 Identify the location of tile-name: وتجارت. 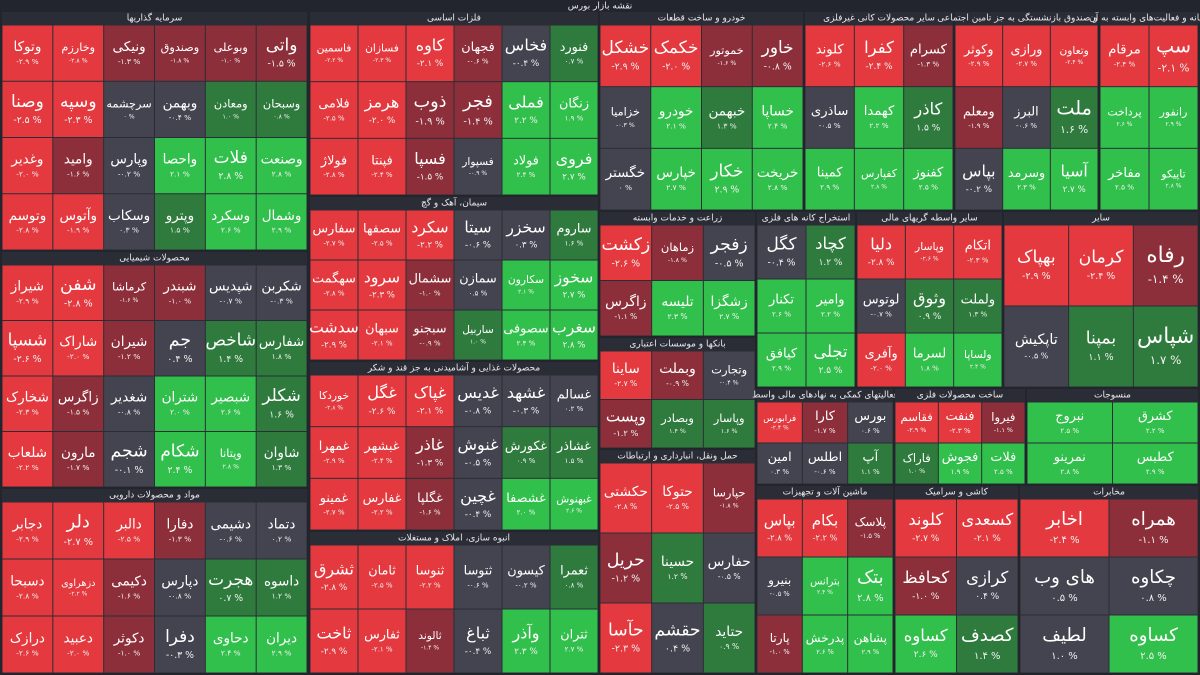
(729, 370).